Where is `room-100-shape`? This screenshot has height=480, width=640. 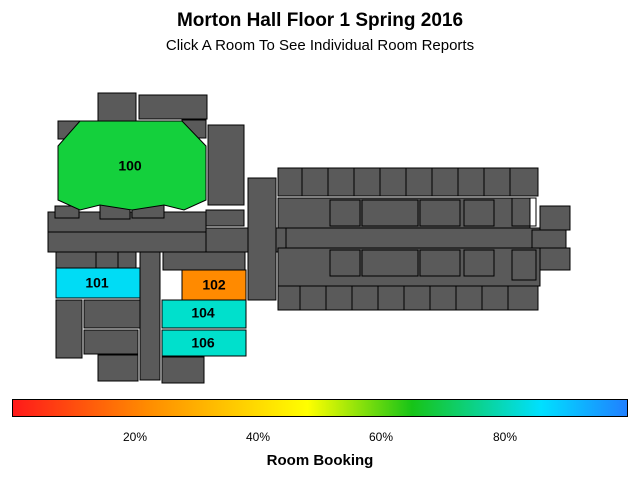
room-100-shape is located at coordinates (132, 165).